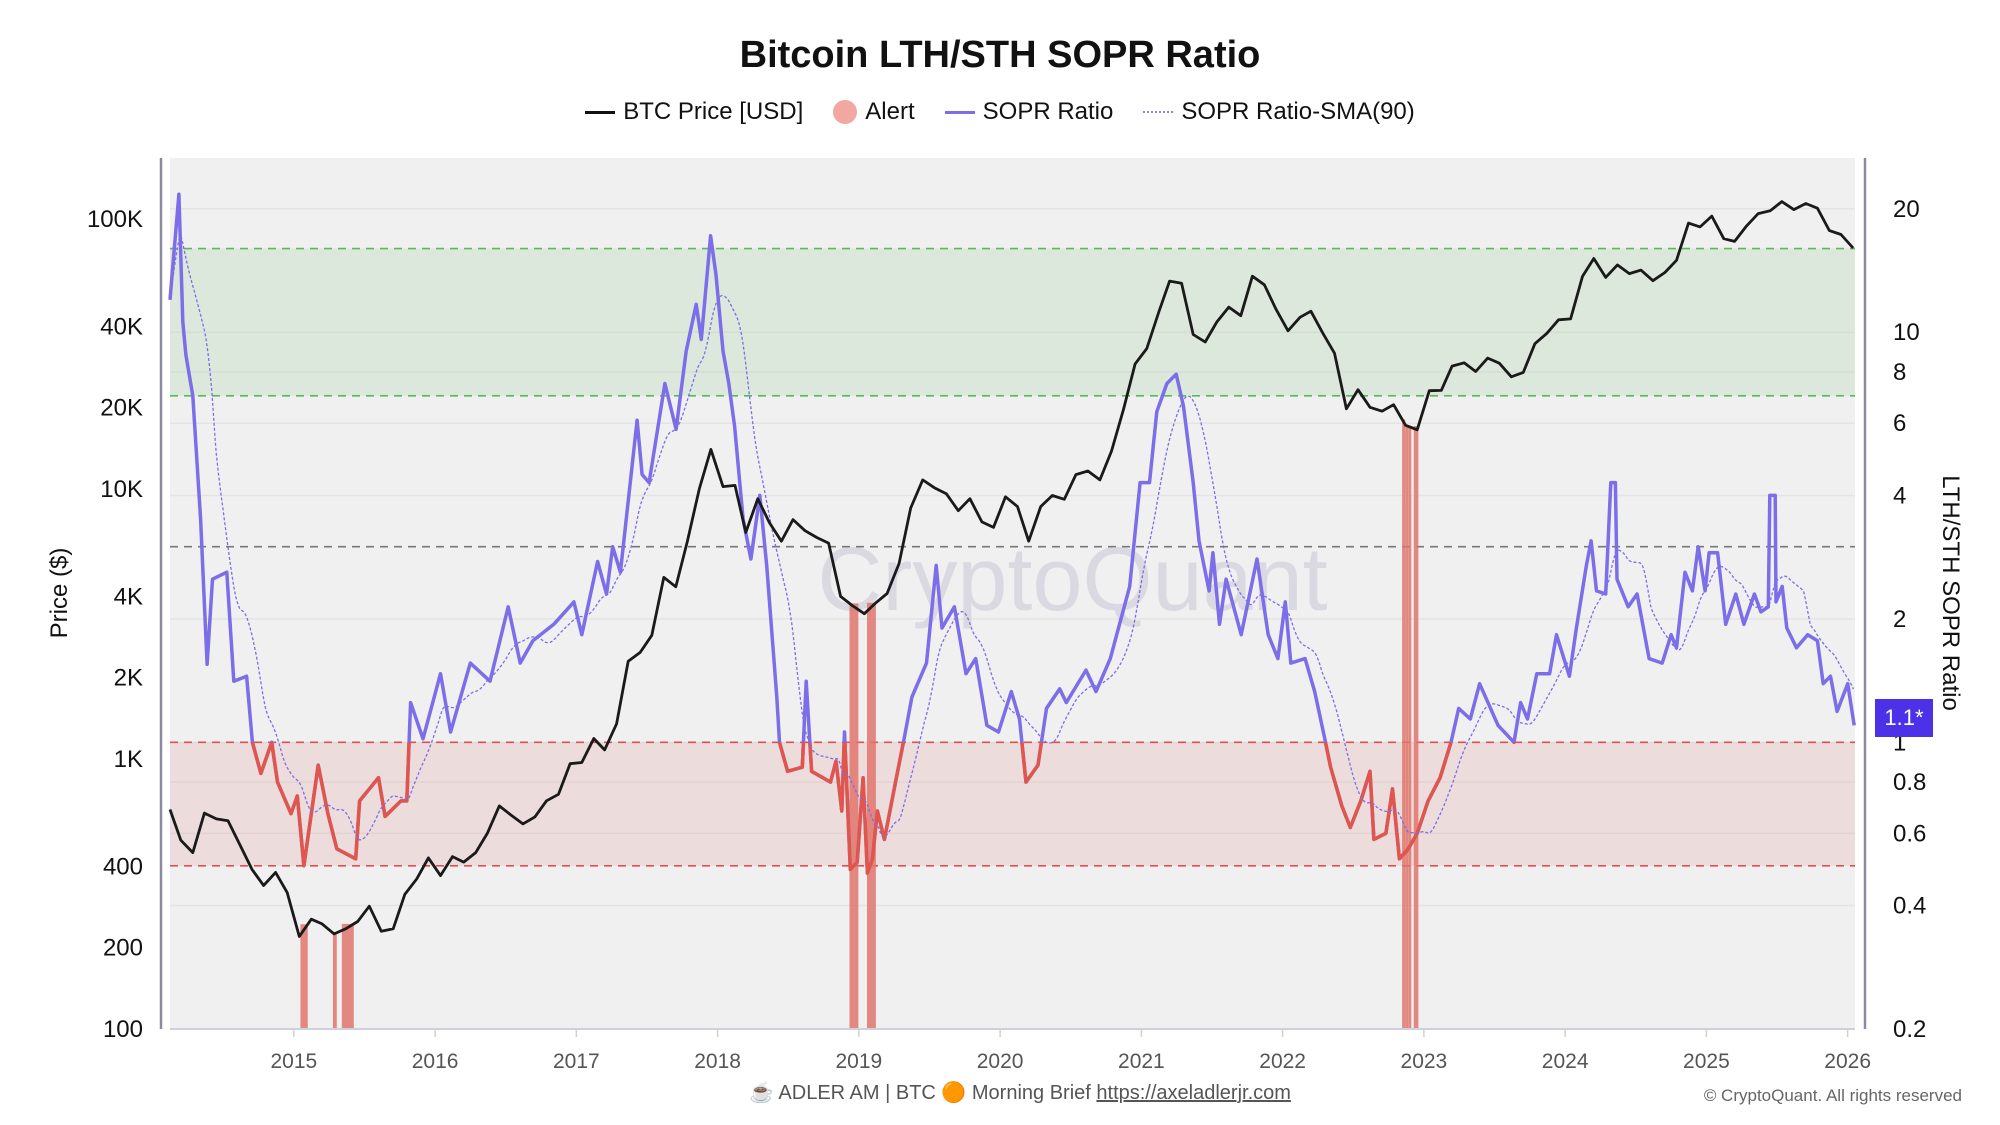 The image size is (2000, 1125). What do you see at coordinates (717, 1061) in the screenshot?
I see `x-tick-label: 2018` at bounding box center [717, 1061].